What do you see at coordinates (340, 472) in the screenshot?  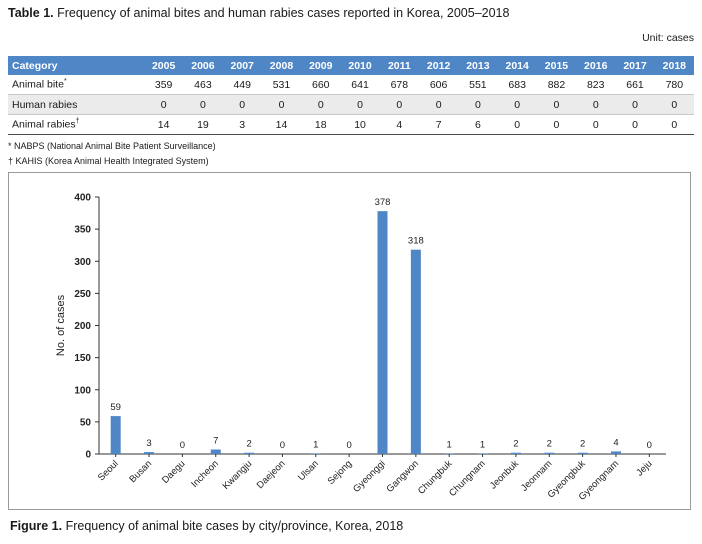 I see `x-tick-label: Sejong` at bounding box center [340, 472].